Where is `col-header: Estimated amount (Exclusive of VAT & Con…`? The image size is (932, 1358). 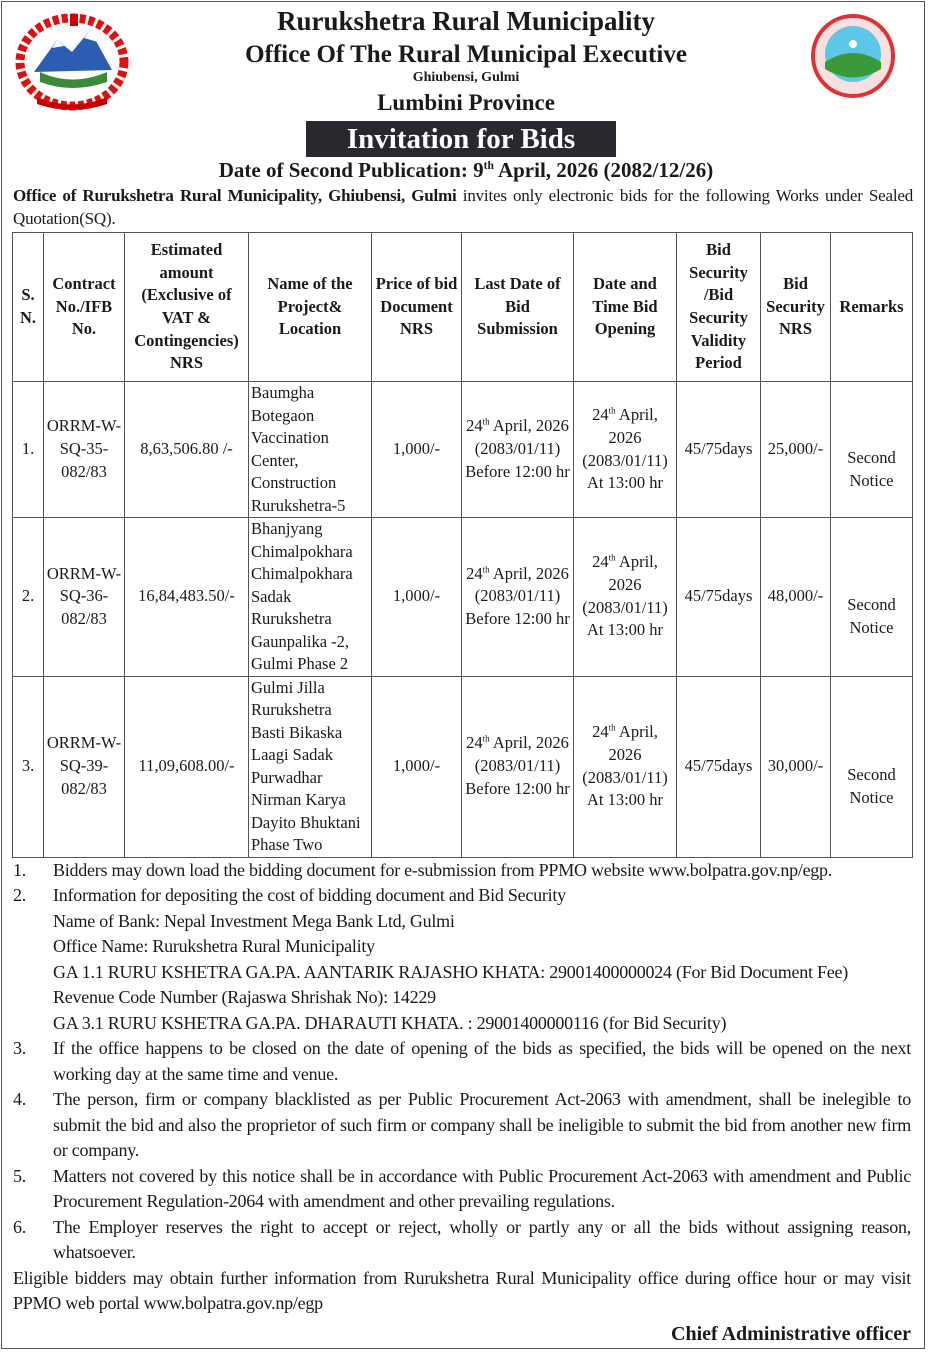
col-header: Estimated amount (Exclusive of VAT & Con… is located at coordinates (186, 307).